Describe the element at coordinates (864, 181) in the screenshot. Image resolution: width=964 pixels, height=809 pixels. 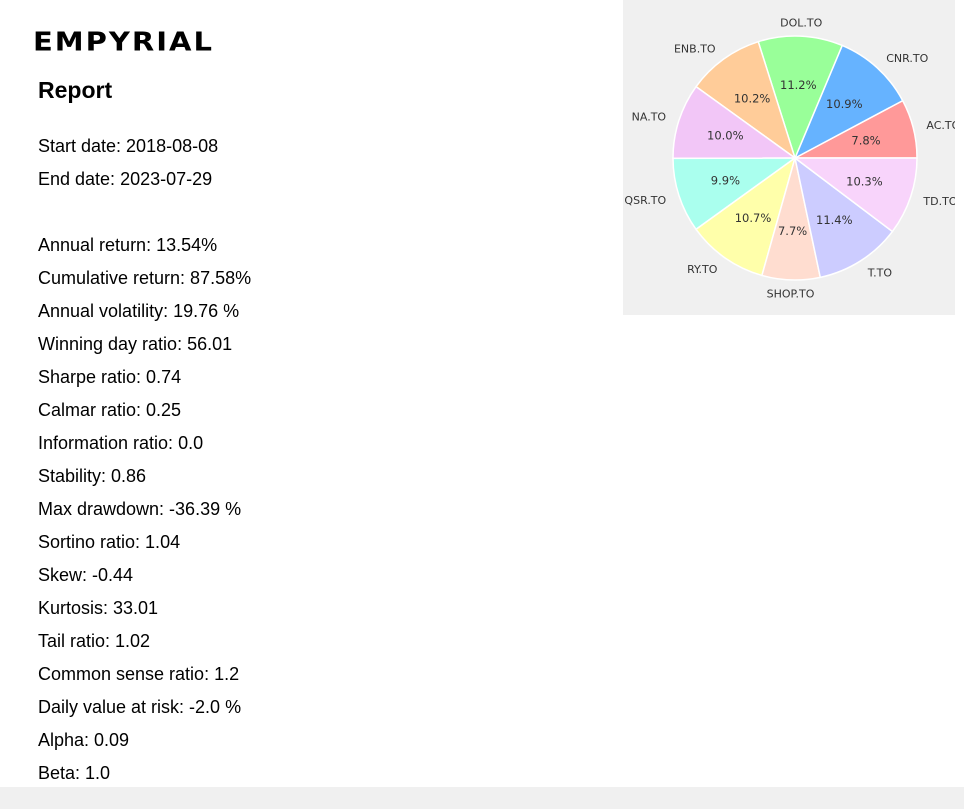
I see `pie-pct-label-td-to: 10.3%` at that location.